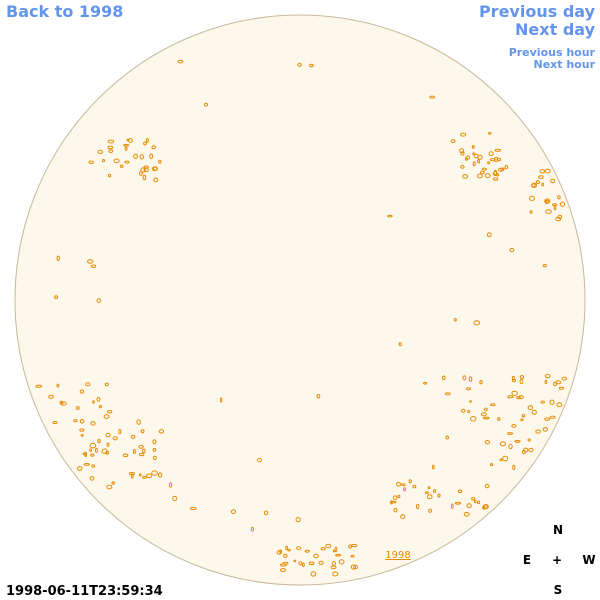  I want to click on year-link: 1998, so click(397, 555).